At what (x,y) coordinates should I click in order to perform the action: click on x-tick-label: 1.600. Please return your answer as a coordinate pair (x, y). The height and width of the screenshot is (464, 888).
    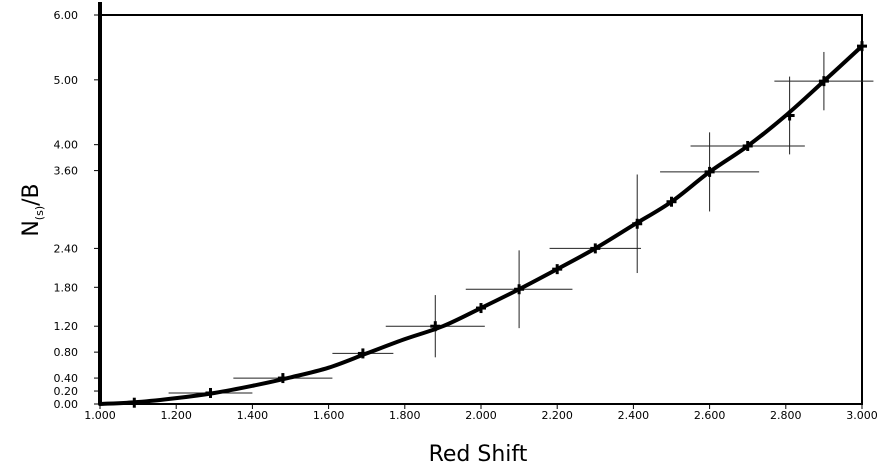
    Looking at the image, I should click on (329, 415).